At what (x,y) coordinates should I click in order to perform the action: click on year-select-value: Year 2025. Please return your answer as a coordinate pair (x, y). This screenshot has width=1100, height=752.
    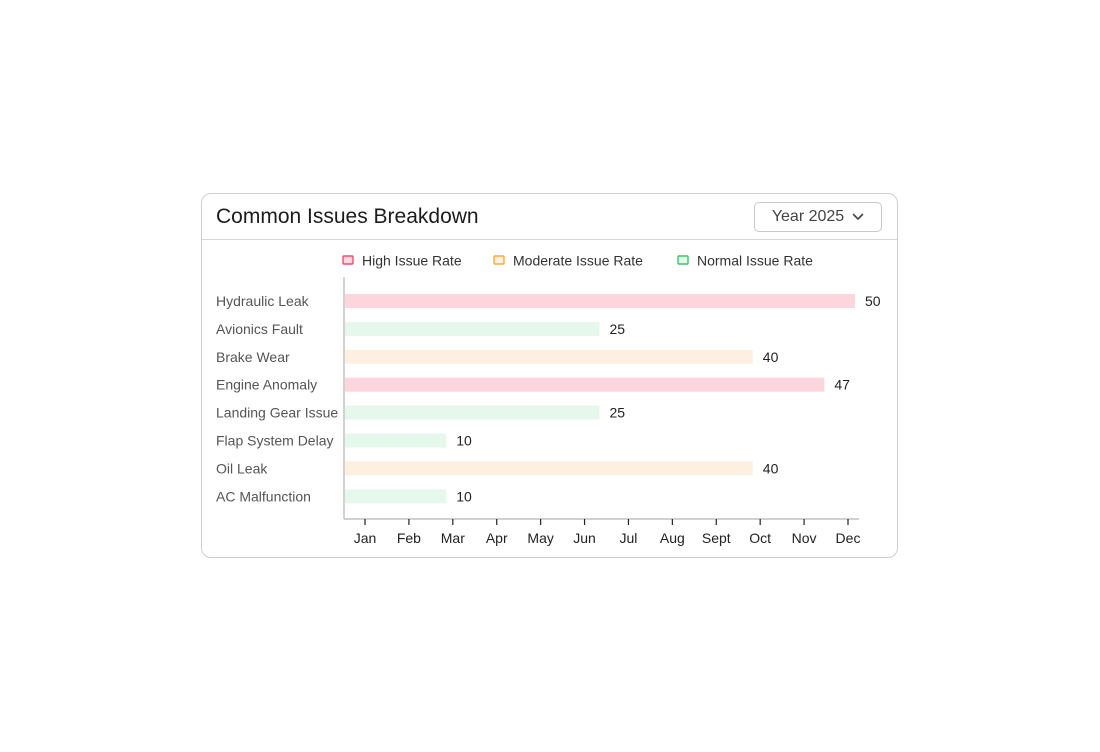
    Looking at the image, I should click on (808, 216).